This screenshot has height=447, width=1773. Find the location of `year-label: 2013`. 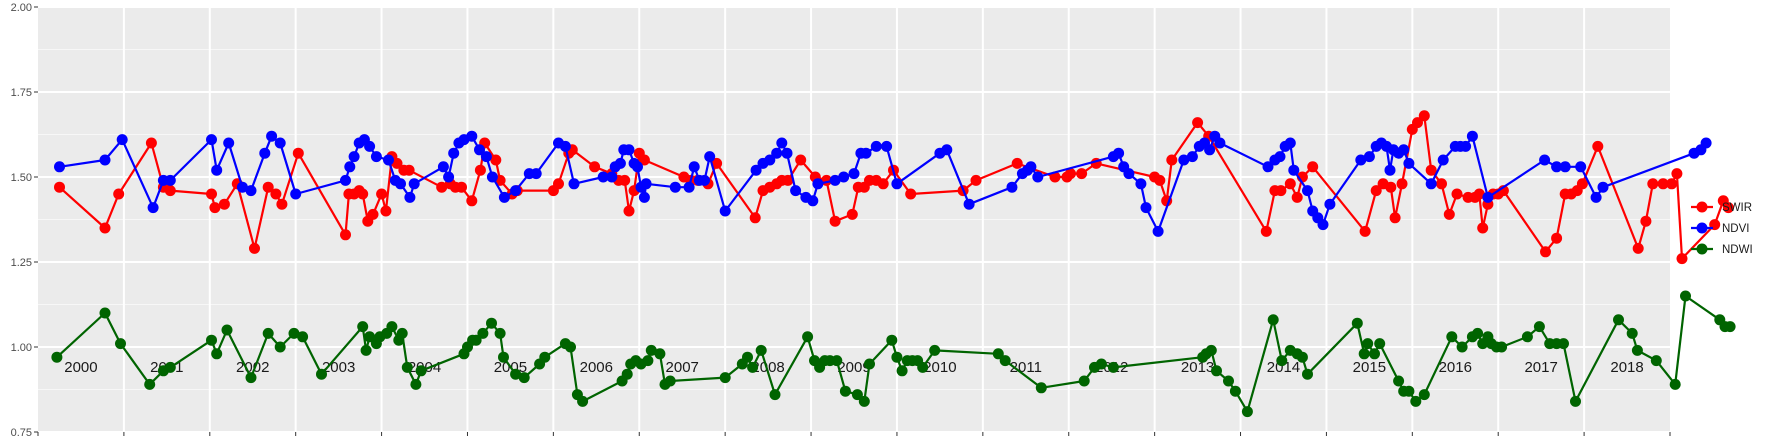

year-label: 2013 is located at coordinates (1197, 367).